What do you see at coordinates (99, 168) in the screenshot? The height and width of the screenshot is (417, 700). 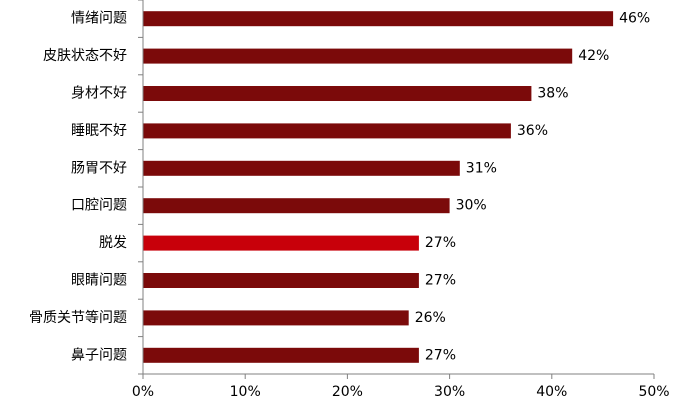 I see `category-label: 肠胃不好` at bounding box center [99, 168].